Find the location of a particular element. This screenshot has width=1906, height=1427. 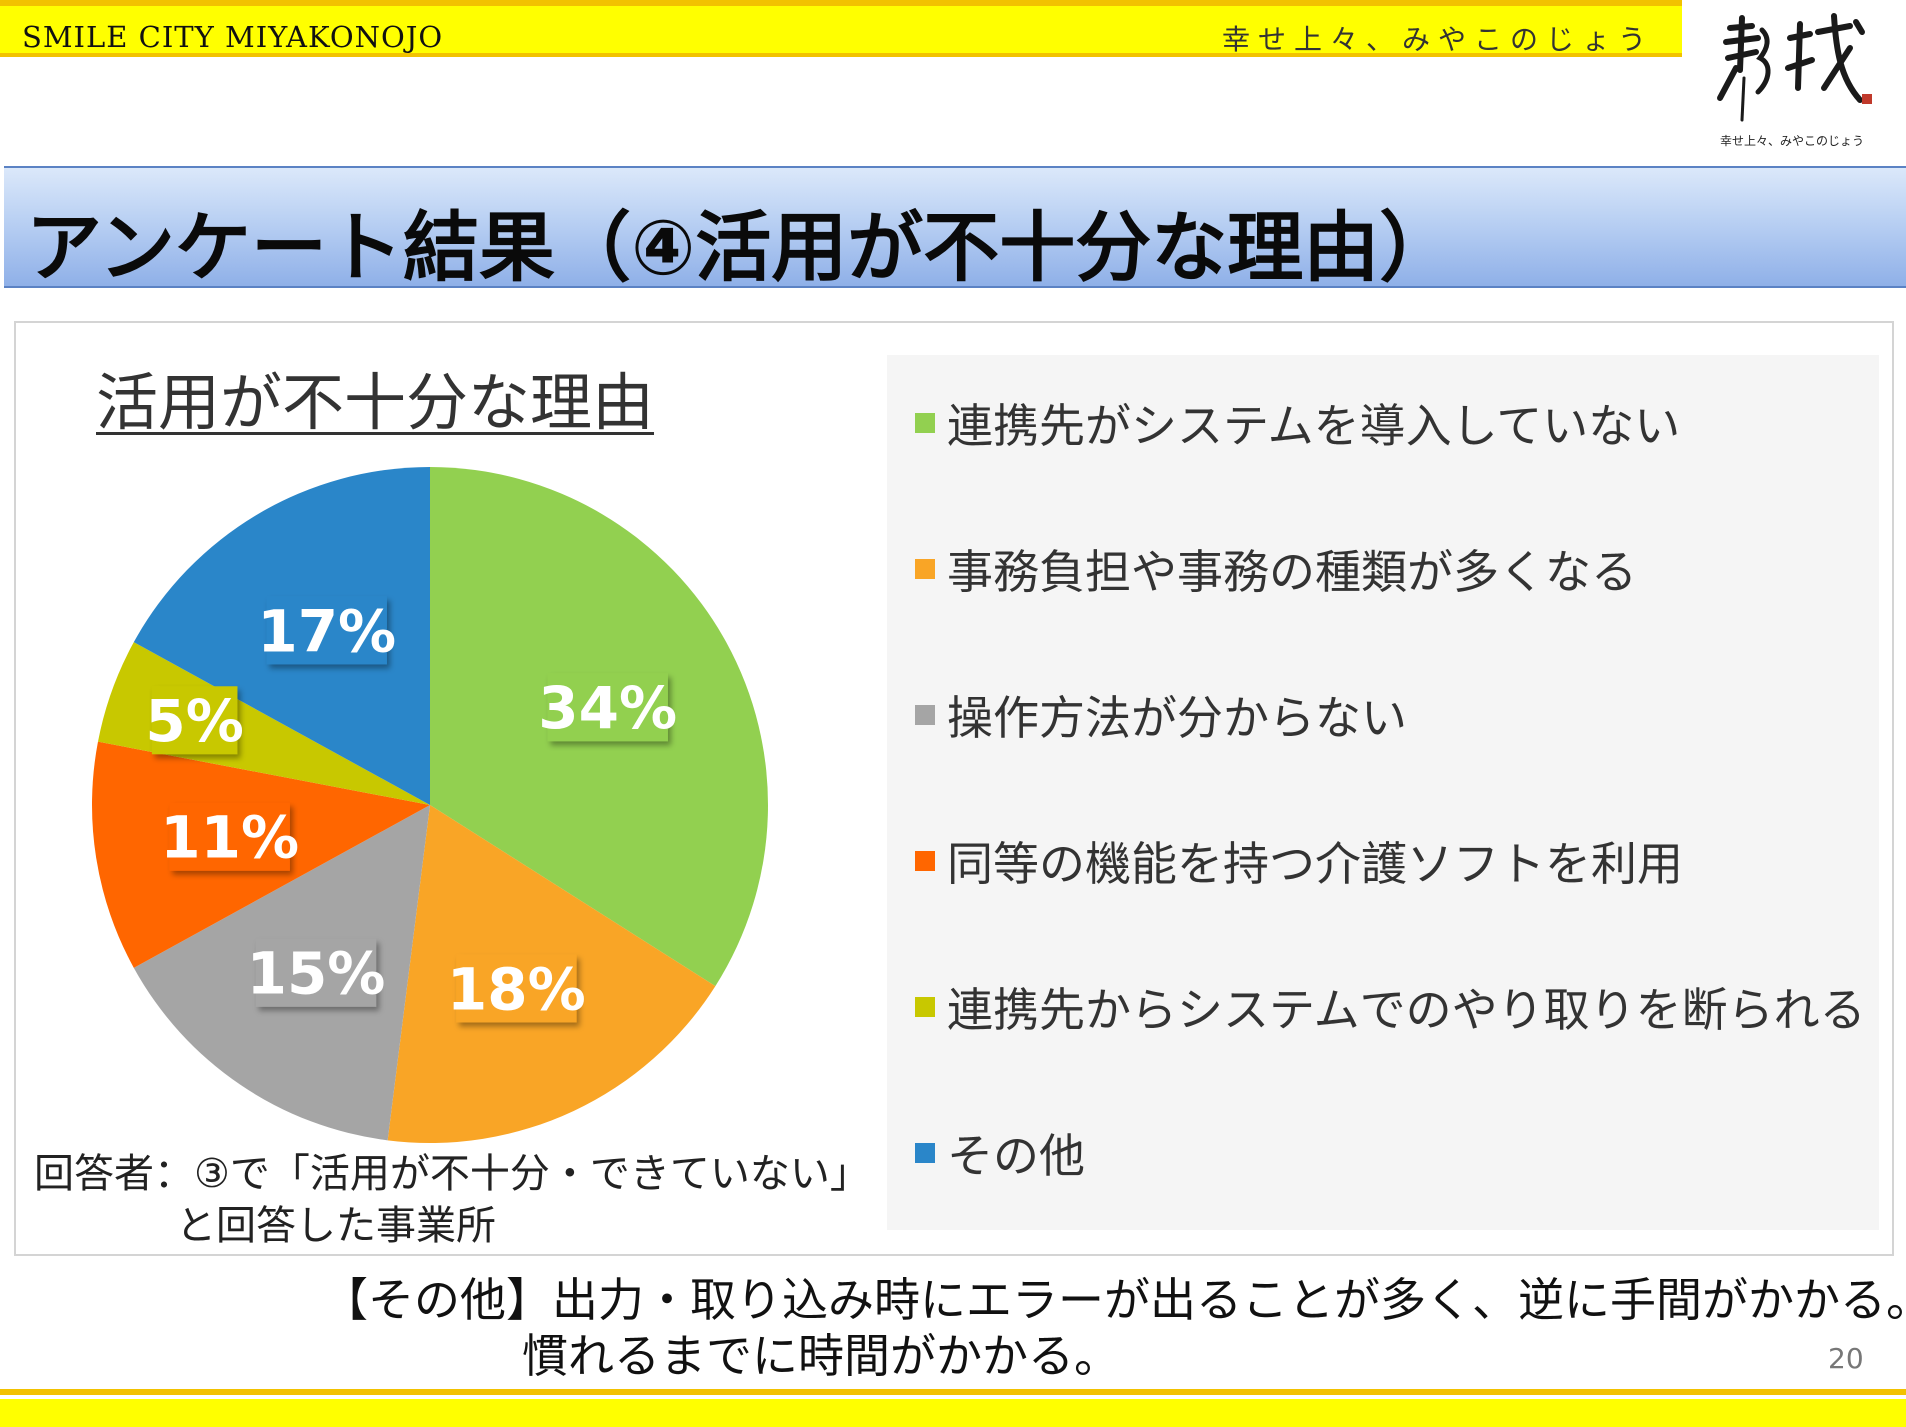

respondent-line-2: と回答した事業所 is located at coordinates (336, 1226).